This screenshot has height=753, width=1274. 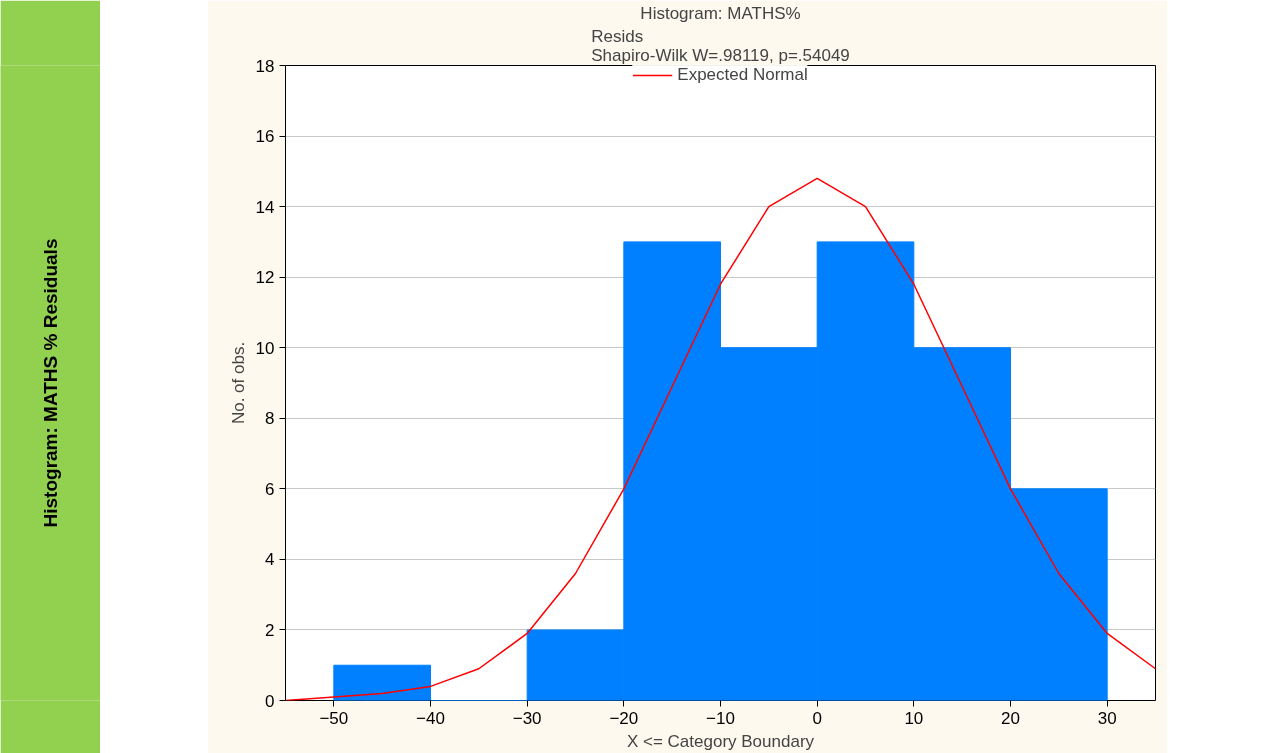 What do you see at coordinates (265, 137) in the screenshot?
I see `y-tick-label: 16` at bounding box center [265, 137].